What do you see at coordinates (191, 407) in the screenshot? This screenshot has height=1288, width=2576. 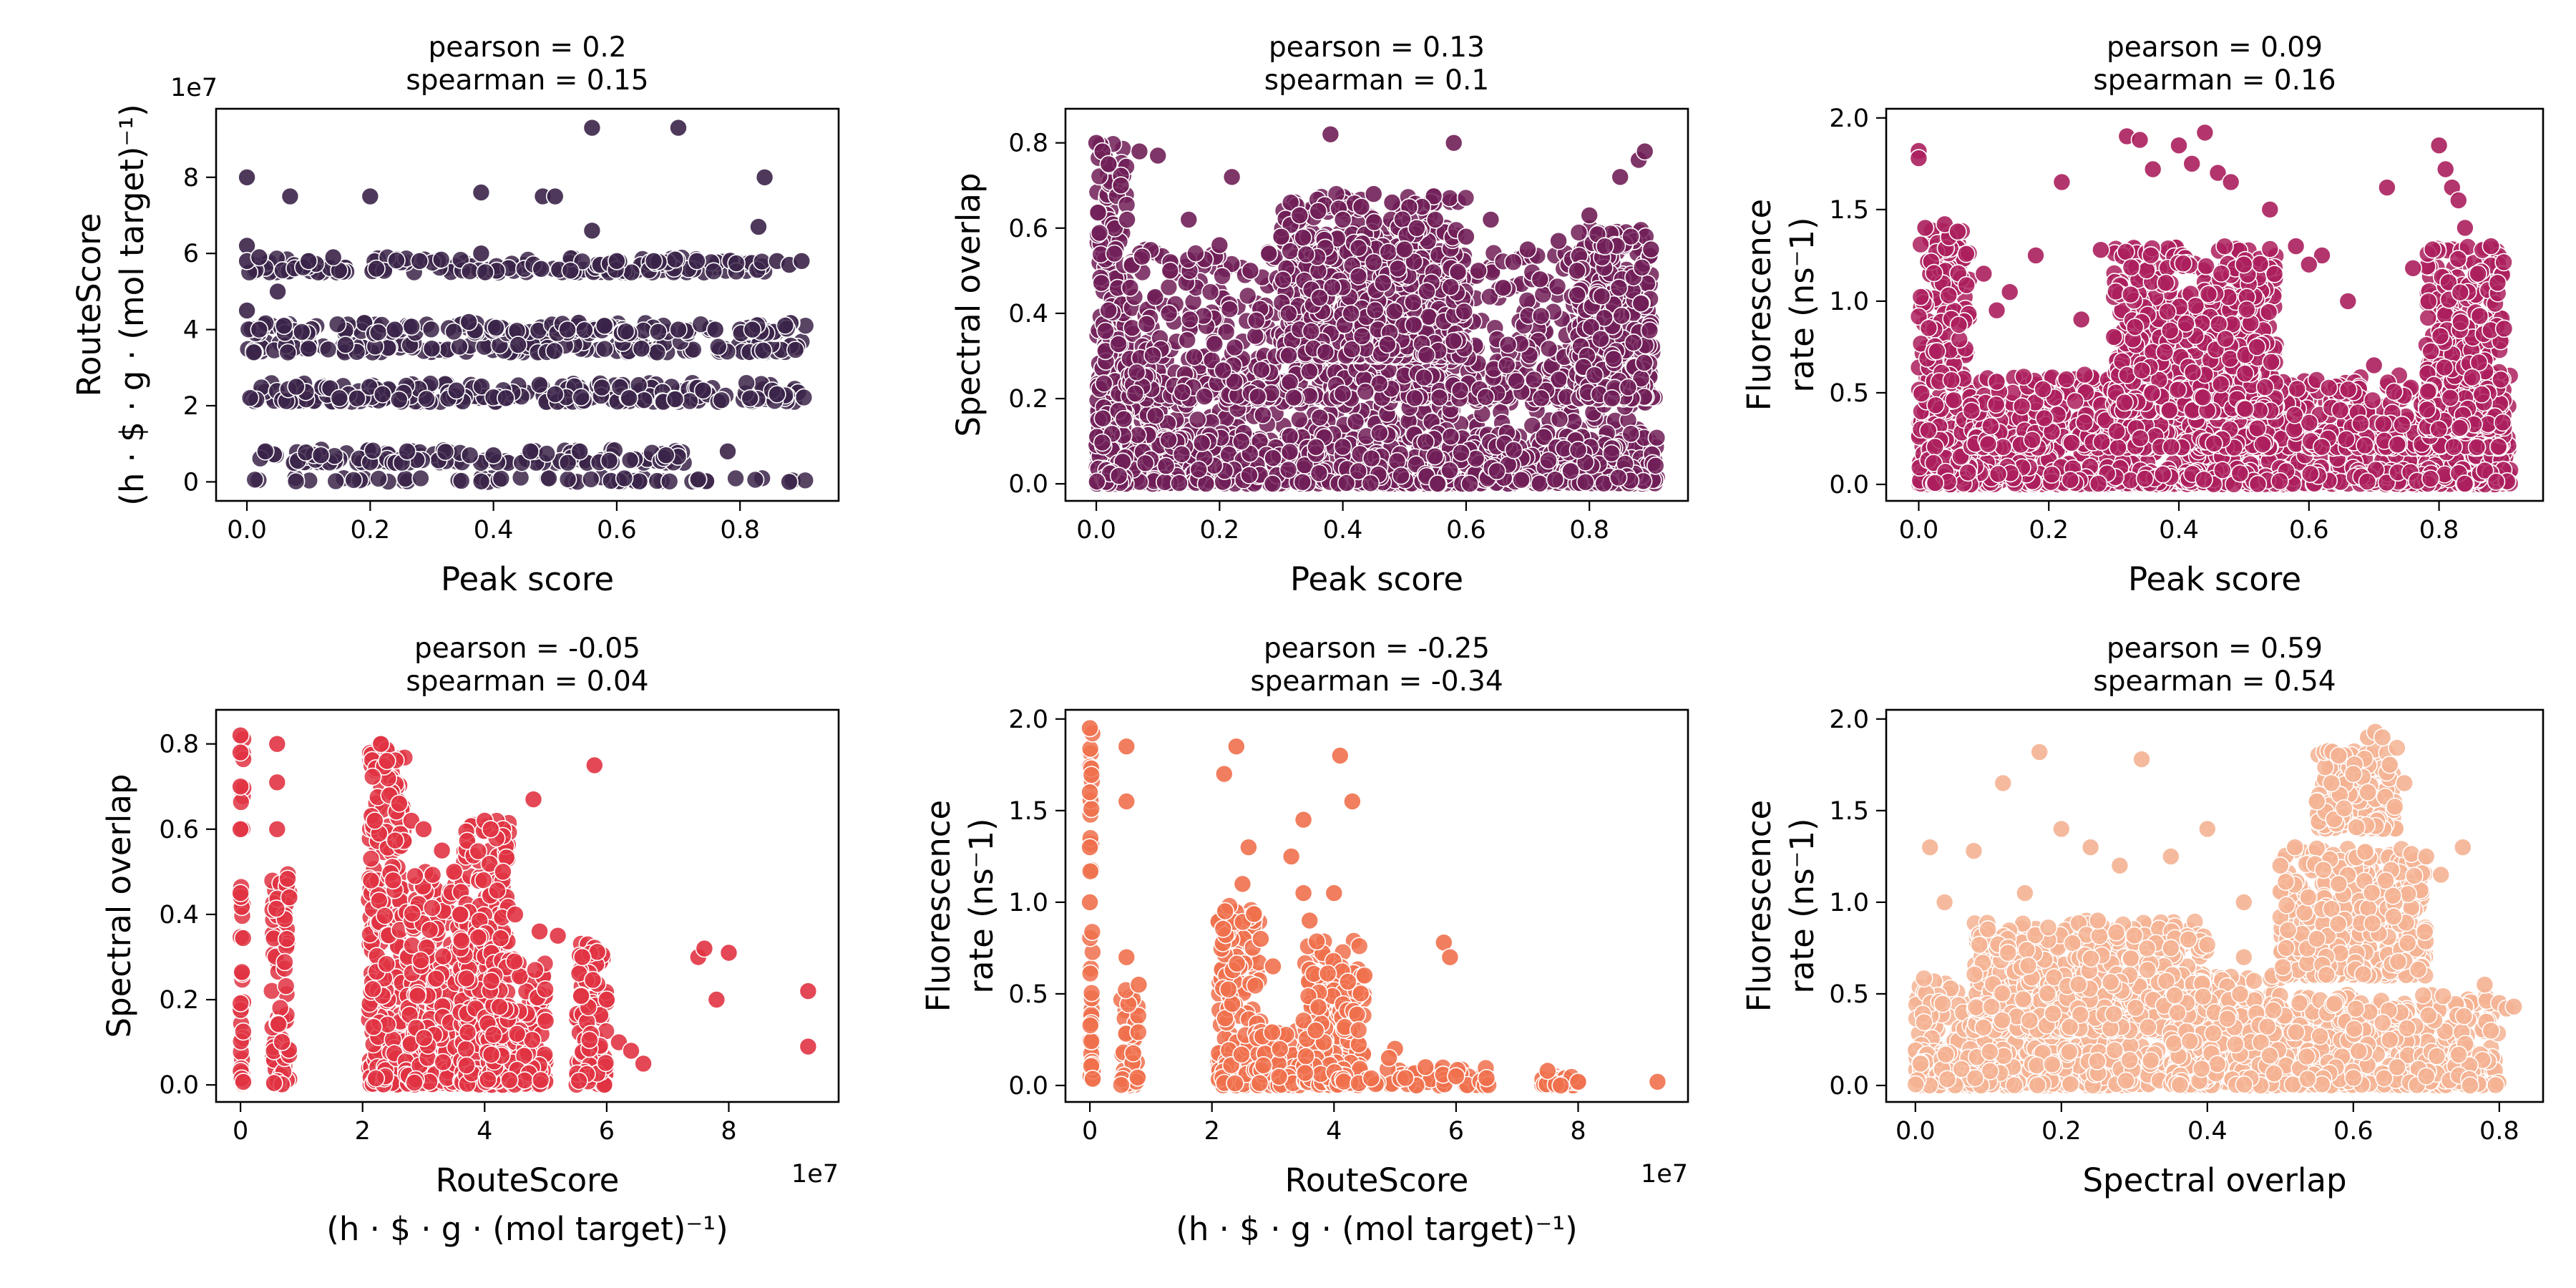 I see `y-tick-label: 2` at bounding box center [191, 407].